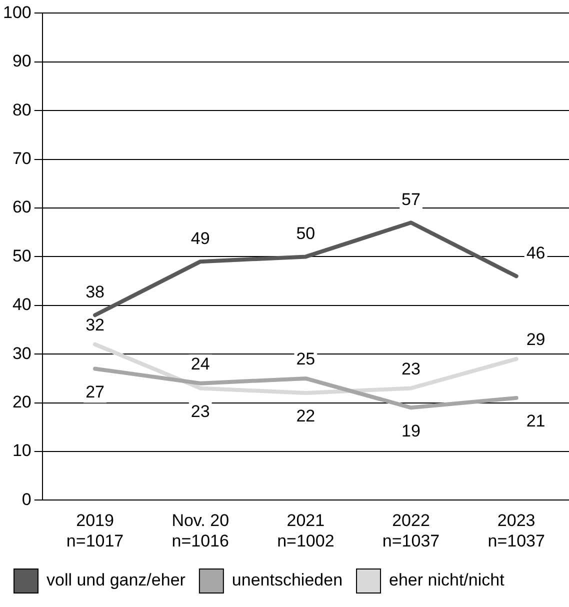 Image resolution: width=569 pixels, height=607 pixels. Describe the element at coordinates (22, 110) in the screenshot. I see `y-tick-label: 80` at that location.